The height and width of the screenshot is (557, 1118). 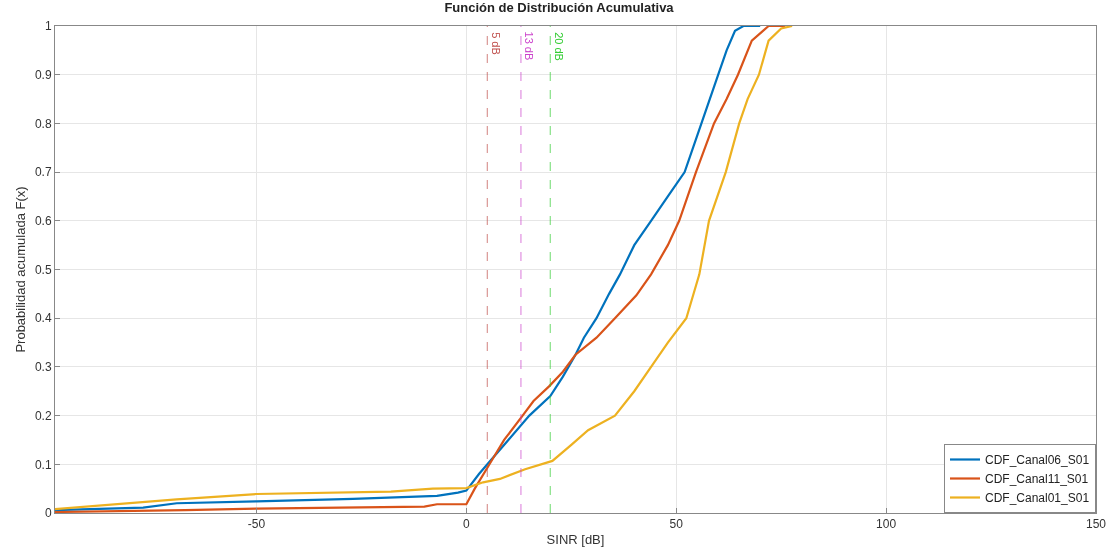 What do you see at coordinates (43, 172) in the screenshot?
I see `y-tick-label: 0.7` at bounding box center [43, 172].